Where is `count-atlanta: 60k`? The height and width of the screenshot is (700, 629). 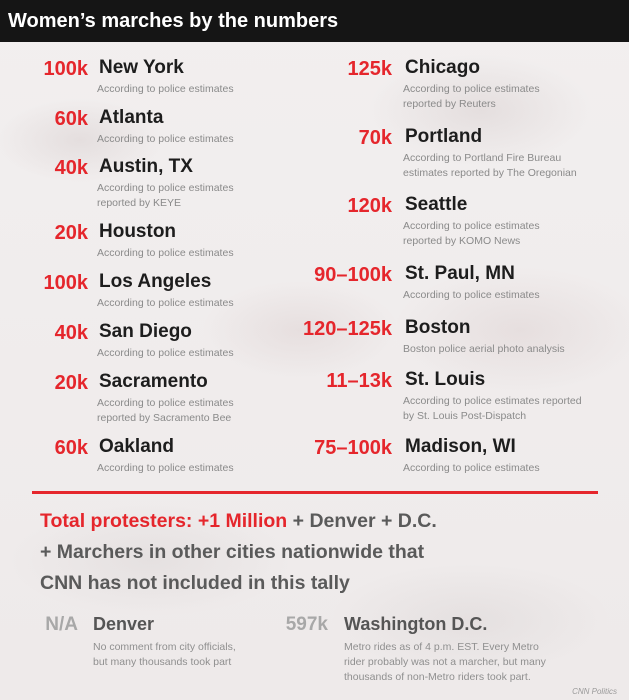 count-atlanta: 60k is located at coordinates (71, 119).